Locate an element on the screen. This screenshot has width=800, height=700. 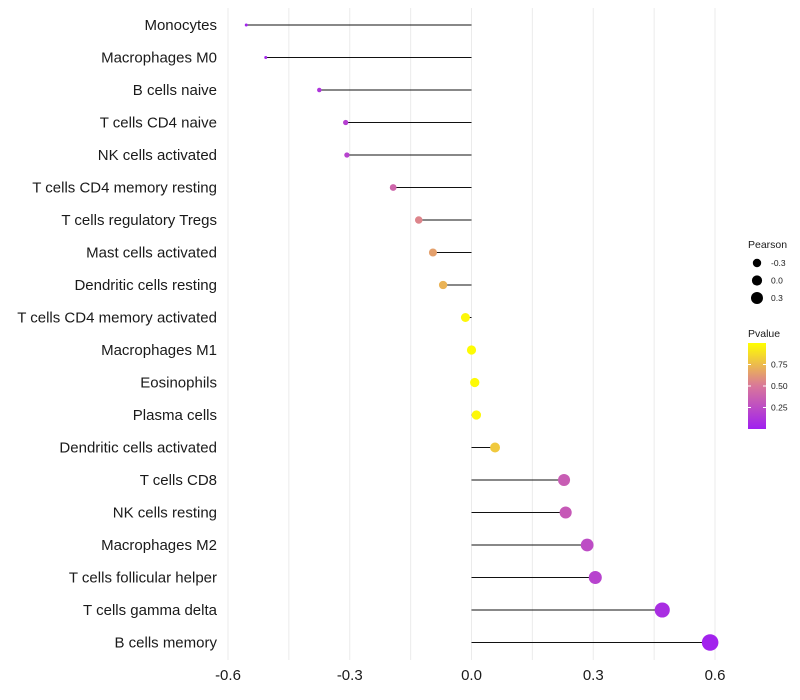
legend-size-label: 0.3 is located at coordinates (777, 298).